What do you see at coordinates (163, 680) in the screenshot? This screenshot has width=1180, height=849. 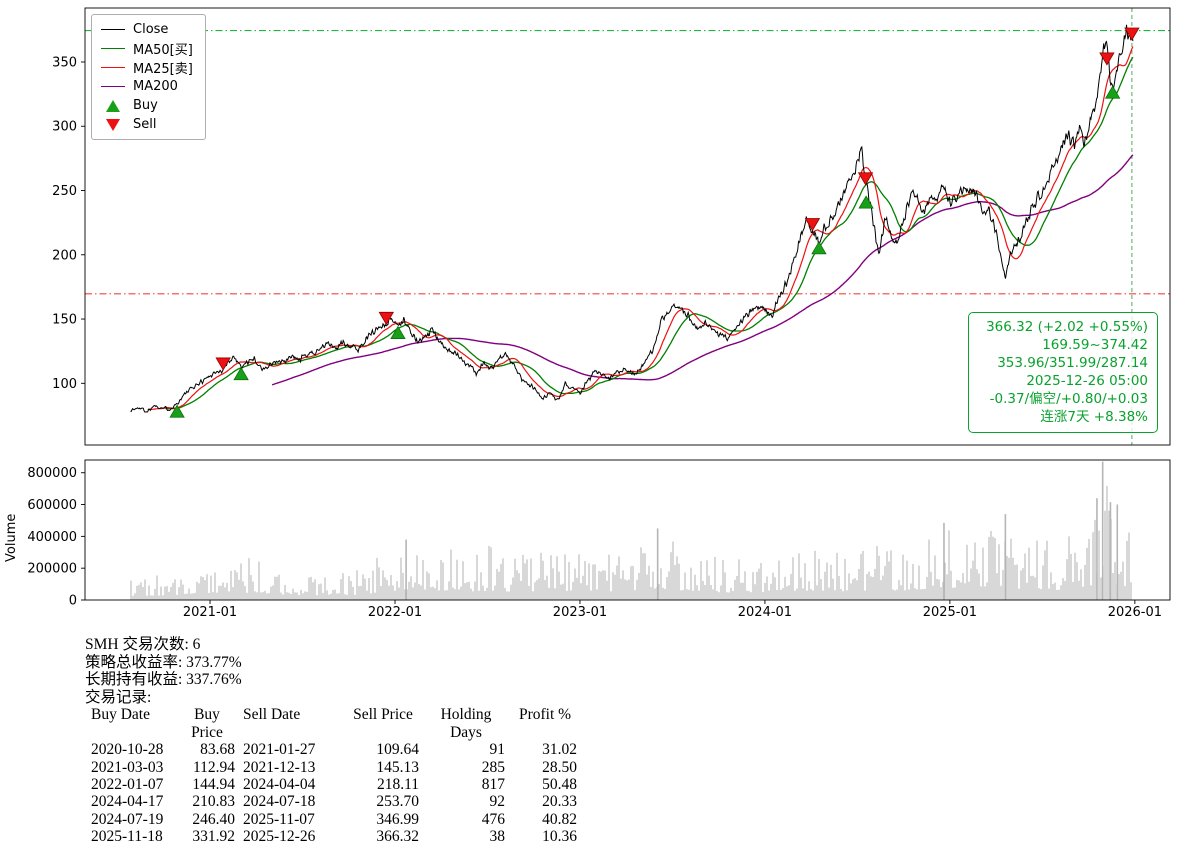 I see `hold-return-line: 长期持有收益: 337.76%` at bounding box center [163, 680].